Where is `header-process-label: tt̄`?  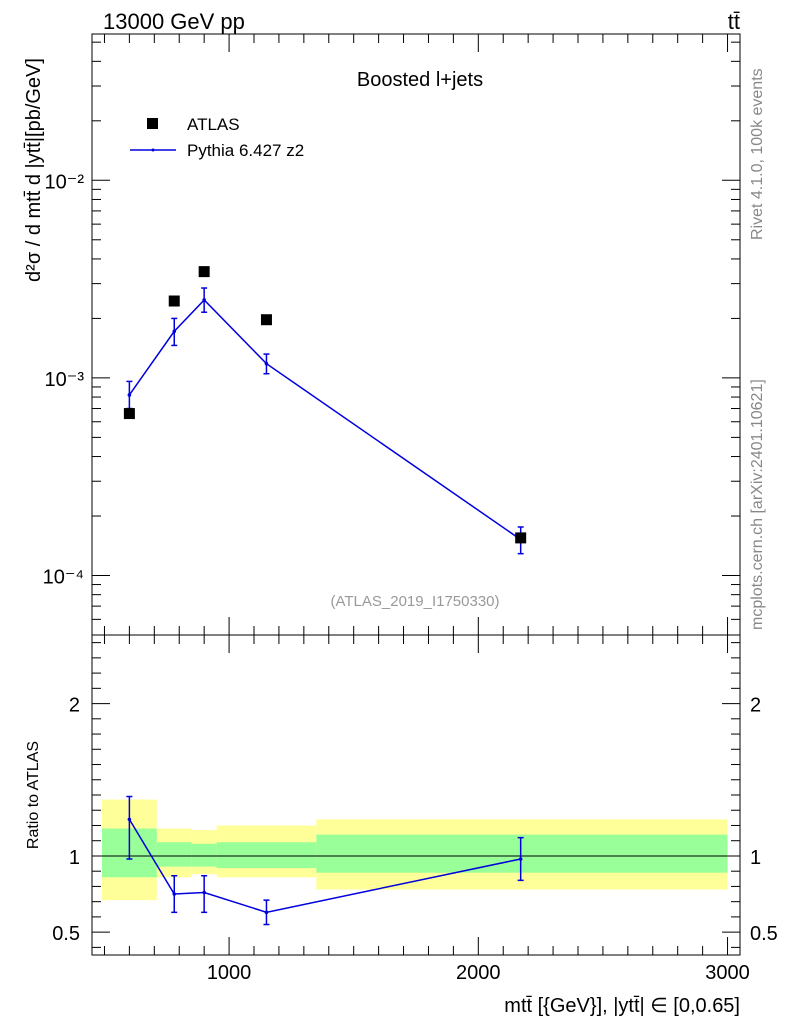
header-process-label: tt̄ is located at coordinates (734, 21).